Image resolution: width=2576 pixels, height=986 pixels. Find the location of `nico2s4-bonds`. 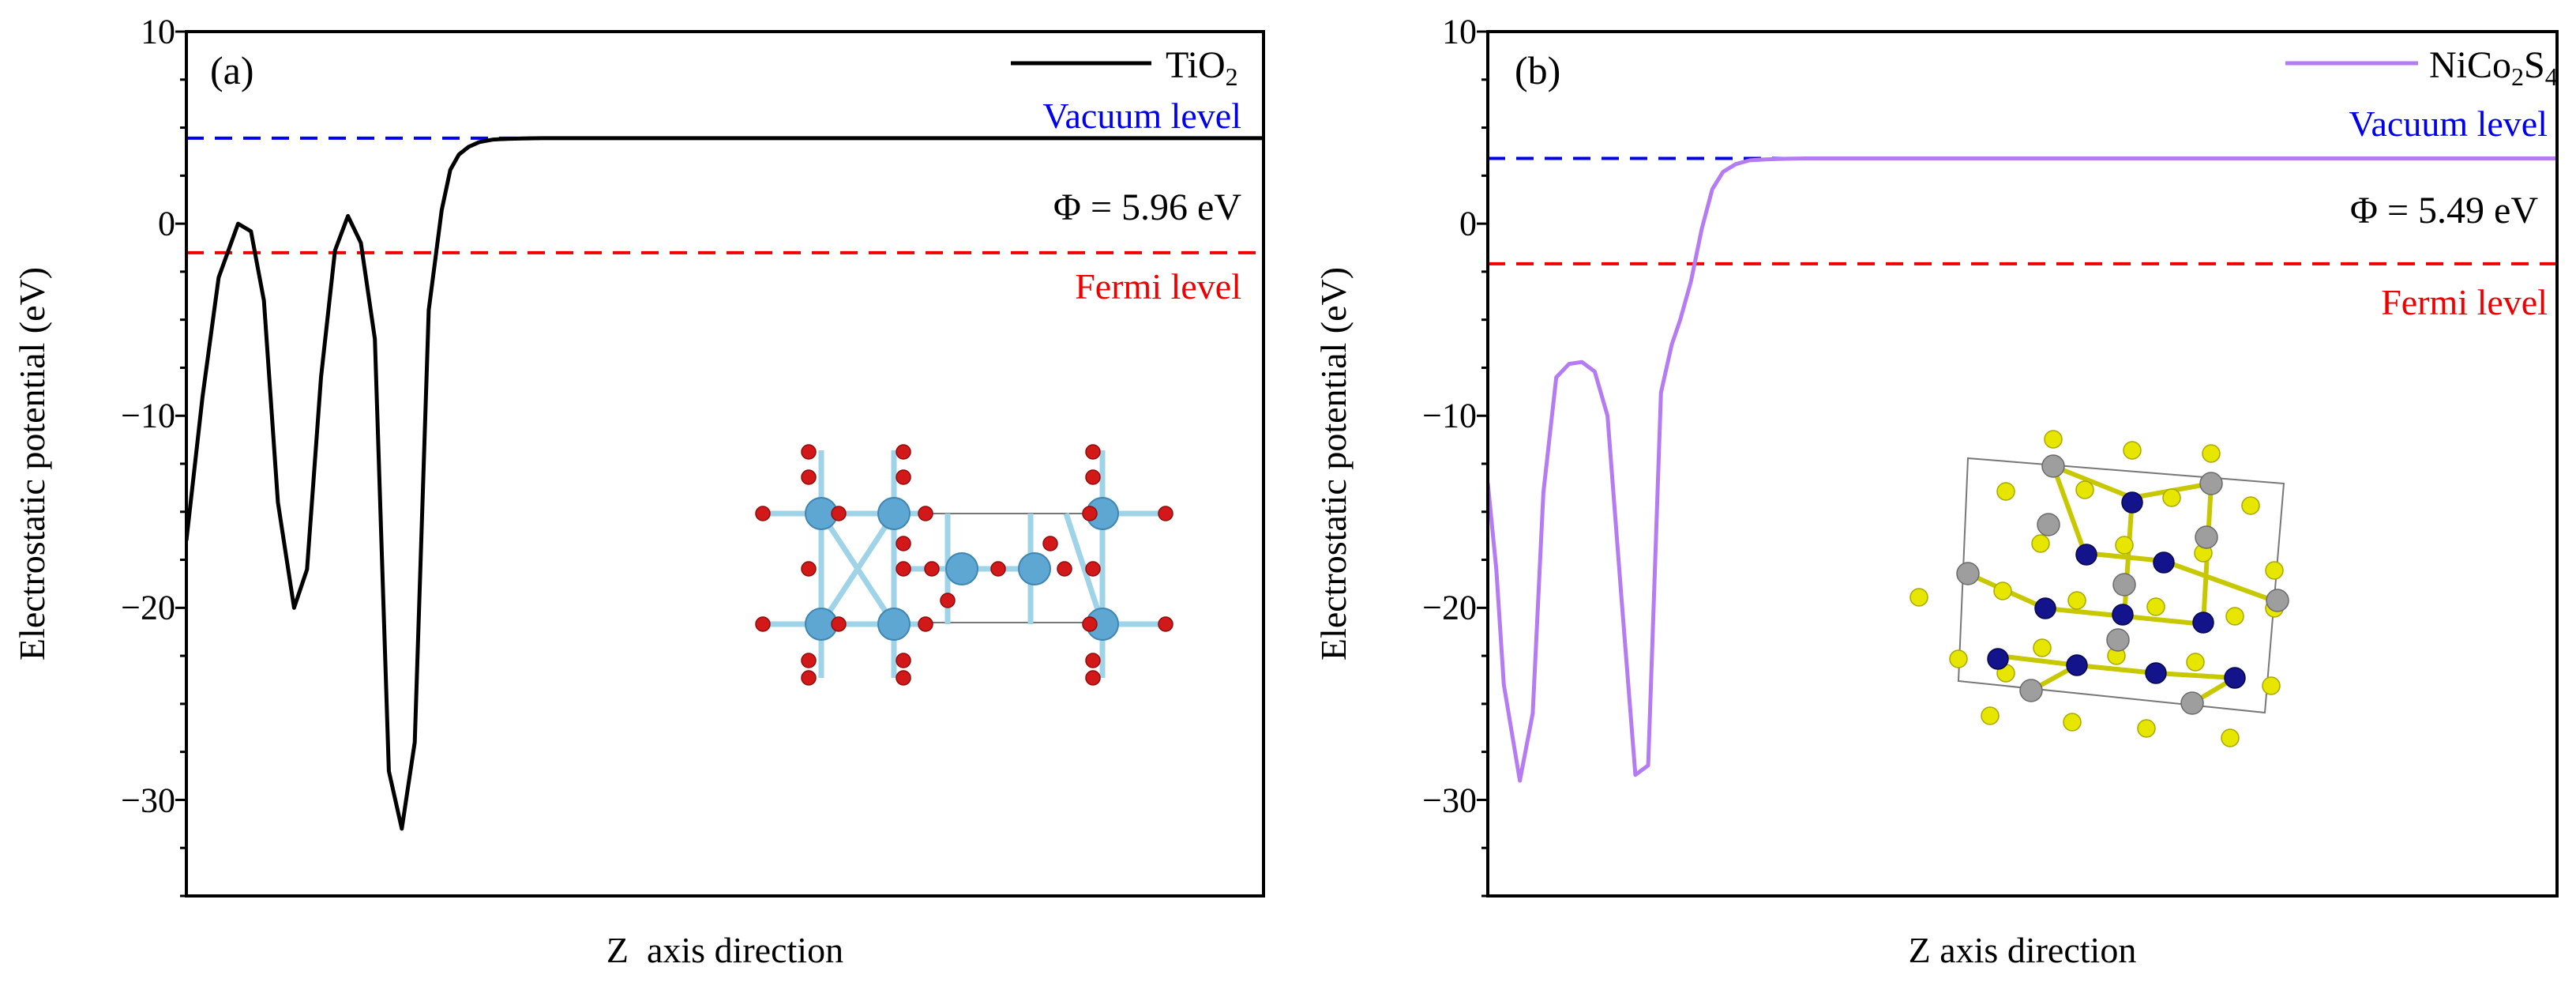

nico2s4-bonds is located at coordinates (2122, 585).